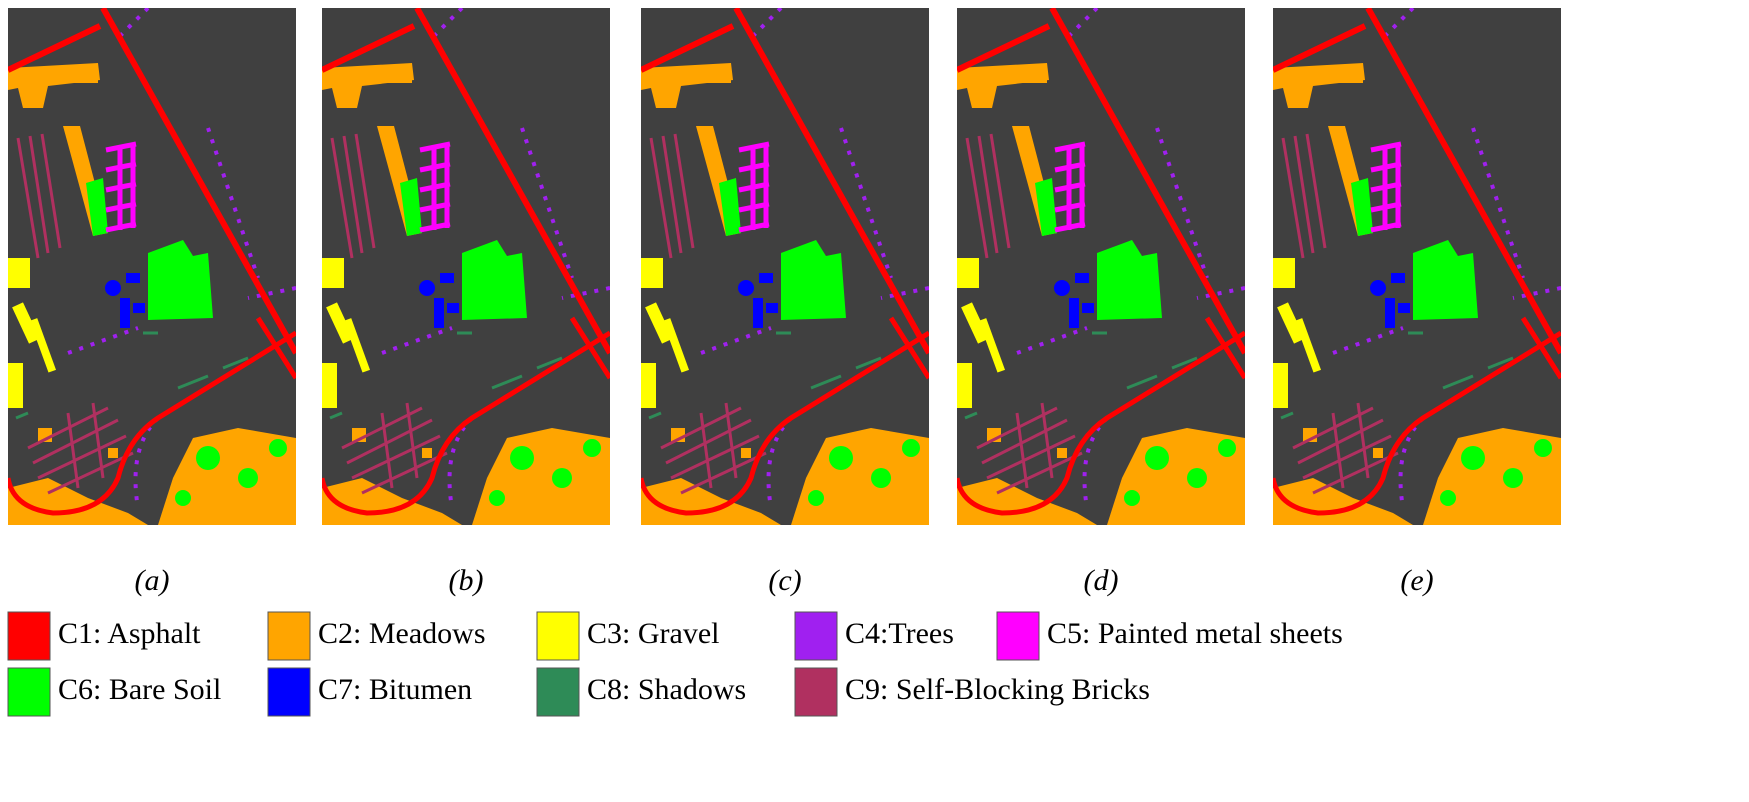 This screenshot has width=1749, height=802. What do you see at coordinates (139, 689) in the screenshot?
I see `legend-label: C6: Bare Soil` at bounding box center [139, 689].